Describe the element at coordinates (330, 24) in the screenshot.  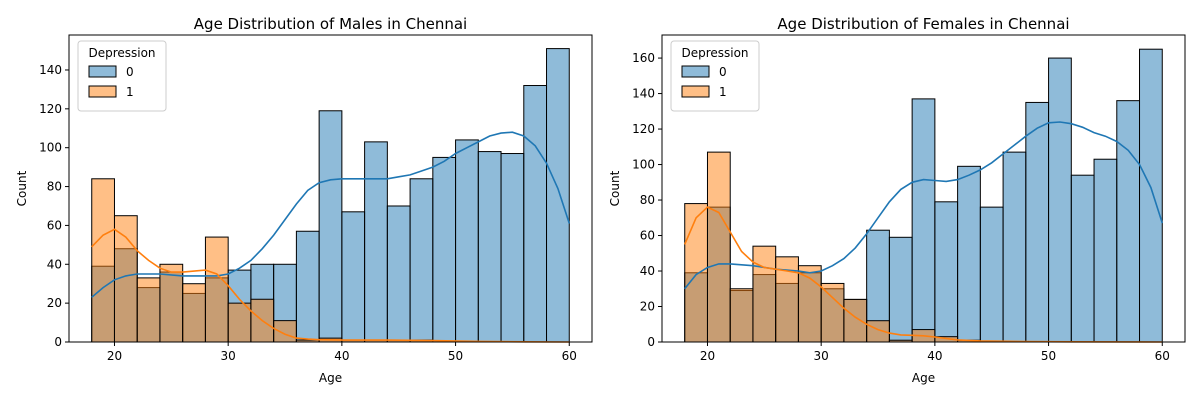
I see `chart-title: Age Distribution of Males in Chennai` at that location.